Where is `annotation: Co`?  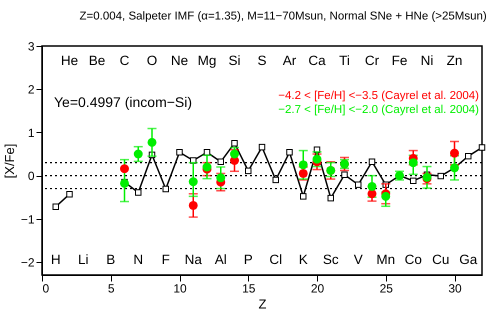 annotation: Co is located at coordinates (413, 259).